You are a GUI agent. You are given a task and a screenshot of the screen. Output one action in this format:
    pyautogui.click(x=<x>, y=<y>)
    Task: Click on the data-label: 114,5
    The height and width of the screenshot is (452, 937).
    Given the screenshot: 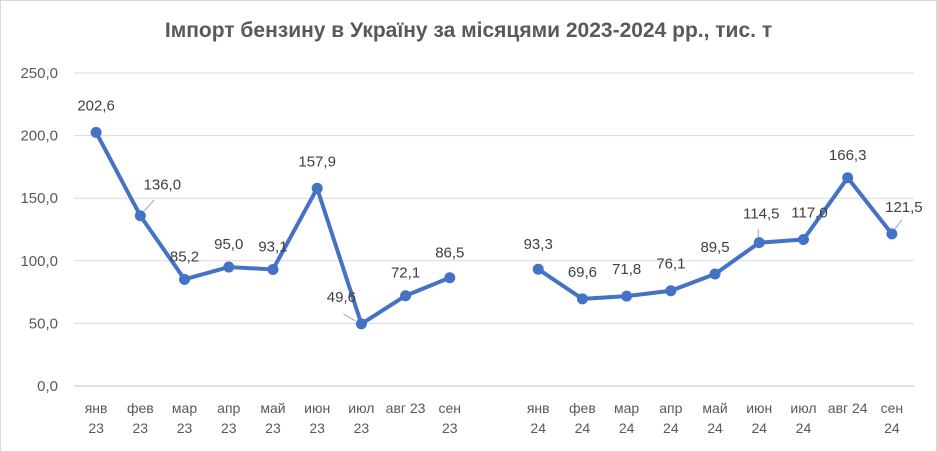 What is the action you would take?
    pyautogui.click(x=761, y=214)
    